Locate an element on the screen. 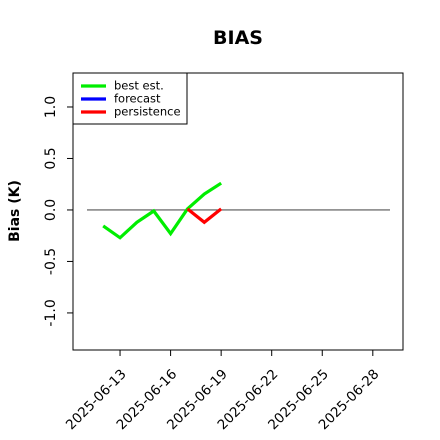  legend-label: best est. is located at coordinates (139, 86).